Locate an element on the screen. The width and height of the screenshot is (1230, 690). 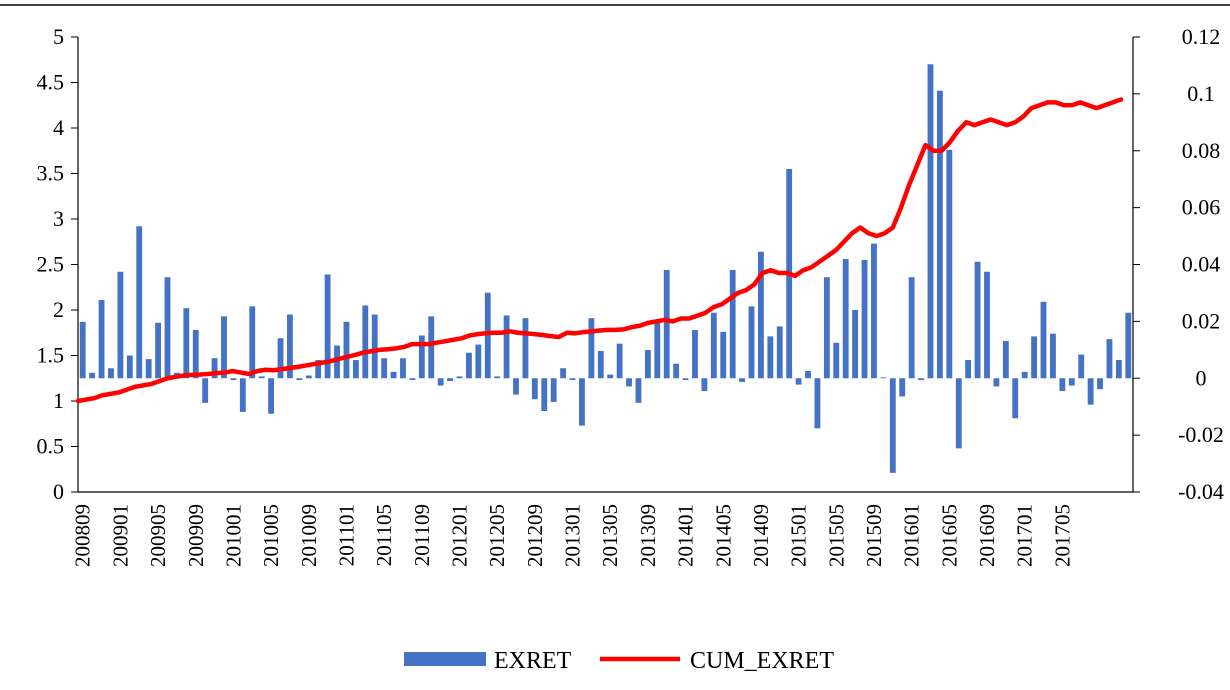
x-tick-label: 201605 is located at coordinates (949, 535).